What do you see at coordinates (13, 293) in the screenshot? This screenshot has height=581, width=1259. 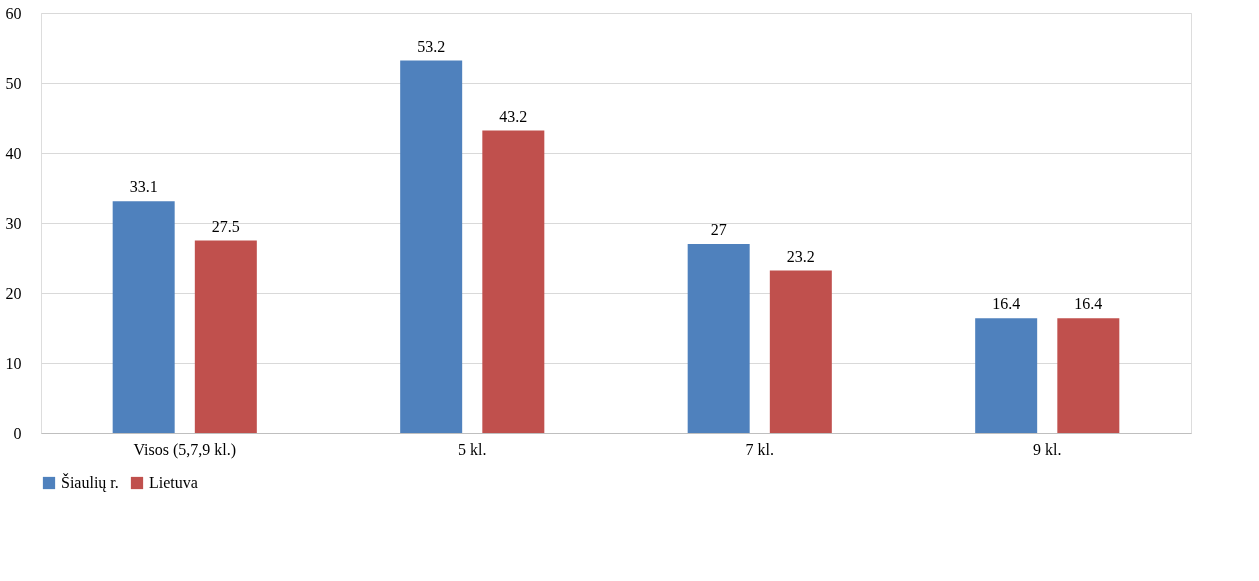 I see `y-tick-label: 20` at bounding box center [13, 293].